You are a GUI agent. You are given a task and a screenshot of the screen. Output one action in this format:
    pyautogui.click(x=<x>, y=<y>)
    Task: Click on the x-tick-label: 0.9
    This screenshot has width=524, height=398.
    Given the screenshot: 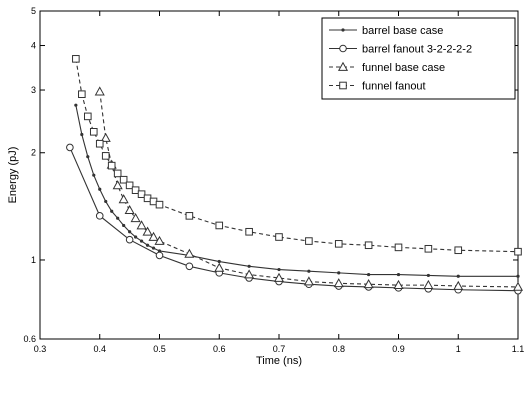 What is the action you would take?
    pyautogui.click(x=398, y=349)
    